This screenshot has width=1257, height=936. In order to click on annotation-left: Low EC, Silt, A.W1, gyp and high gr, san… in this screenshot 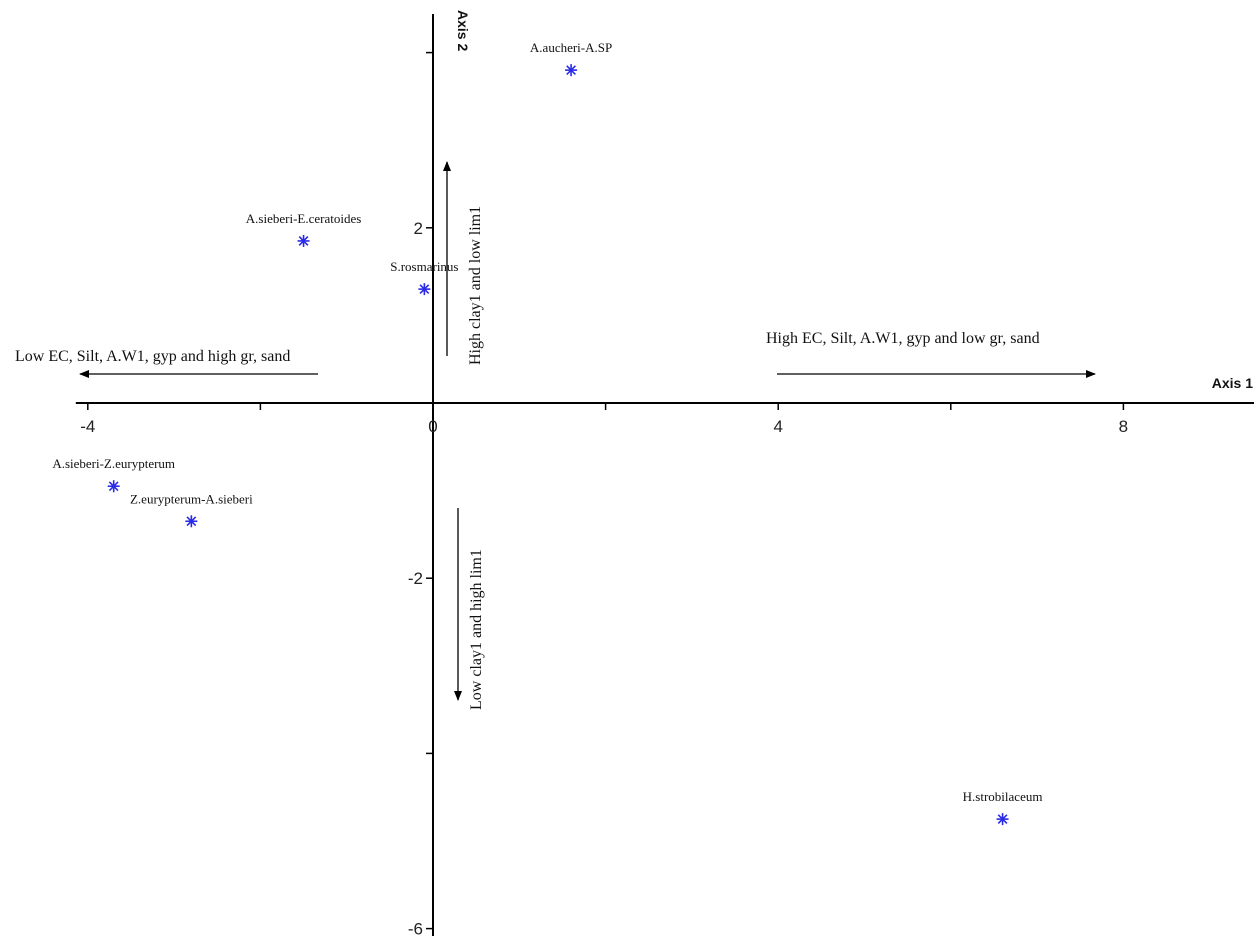, I will do `click(166, 363)`.